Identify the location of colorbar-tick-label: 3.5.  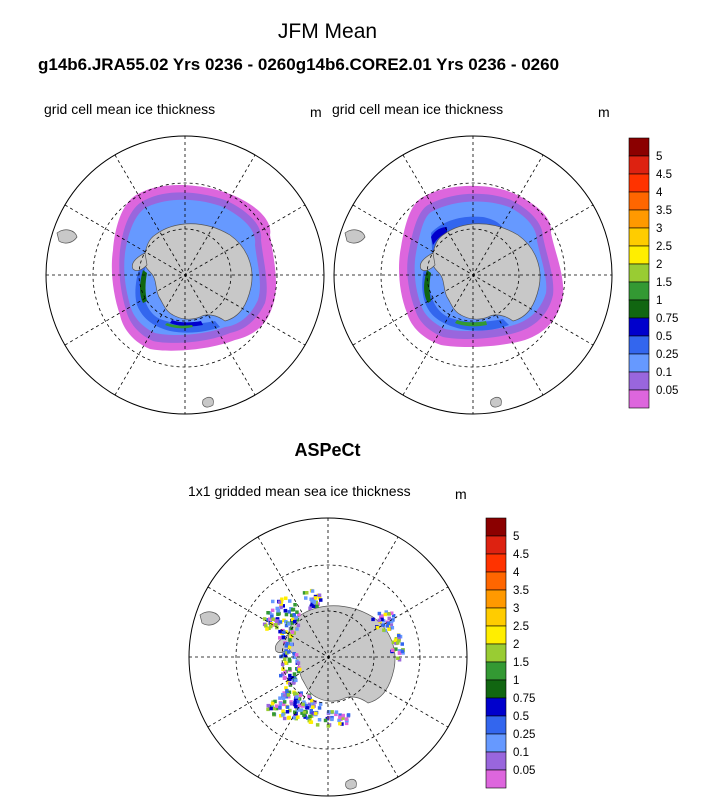
(521, 591).